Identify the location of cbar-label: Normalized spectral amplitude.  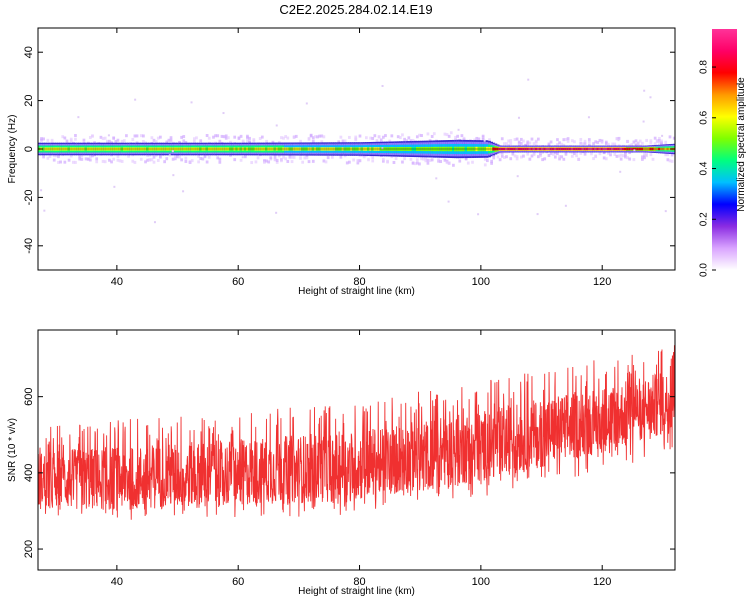
(741, 144).